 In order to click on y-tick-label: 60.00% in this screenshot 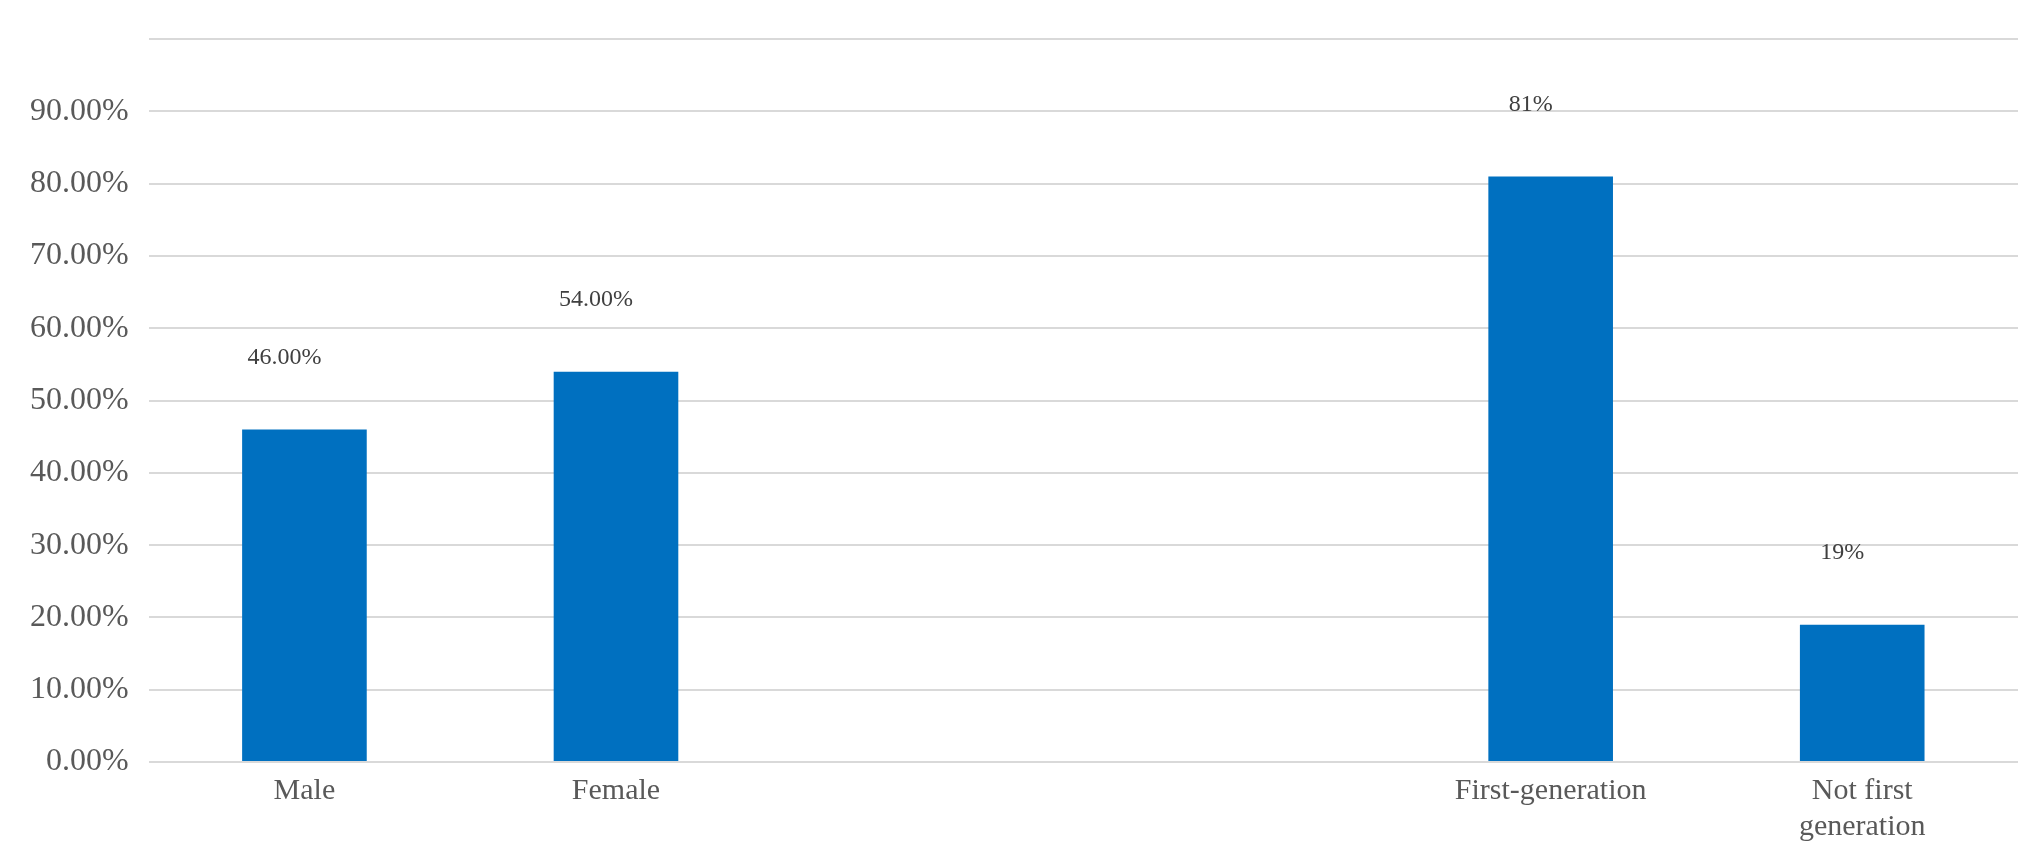, I will do `click(79, 325)`.